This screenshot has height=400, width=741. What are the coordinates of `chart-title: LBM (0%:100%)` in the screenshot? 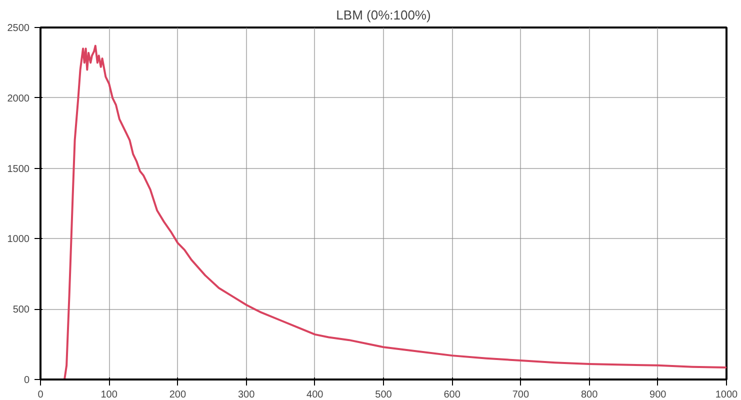 It's located at (383, 15).